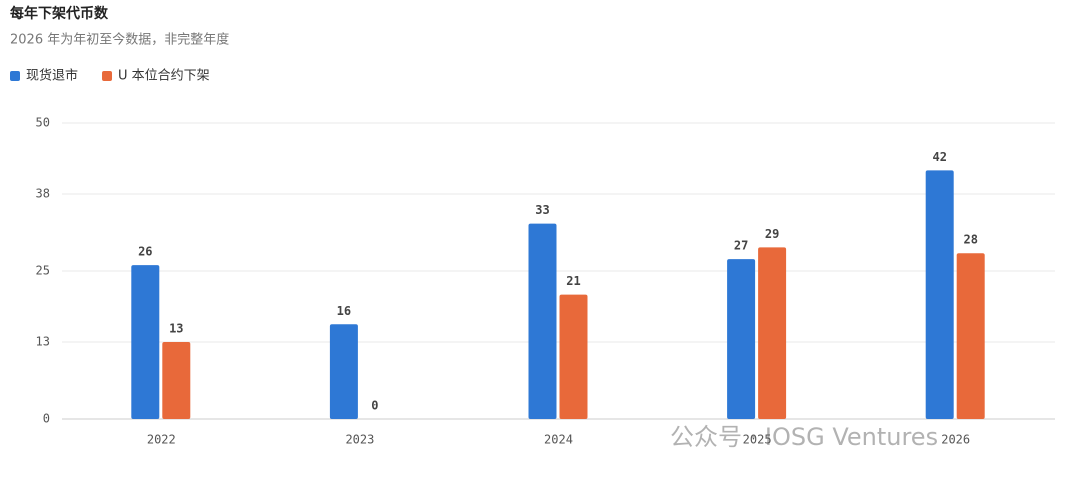 This screenshot has height=481, width=1080. I want to click on legend-label: U 本位合约下架, so click(164, 76).